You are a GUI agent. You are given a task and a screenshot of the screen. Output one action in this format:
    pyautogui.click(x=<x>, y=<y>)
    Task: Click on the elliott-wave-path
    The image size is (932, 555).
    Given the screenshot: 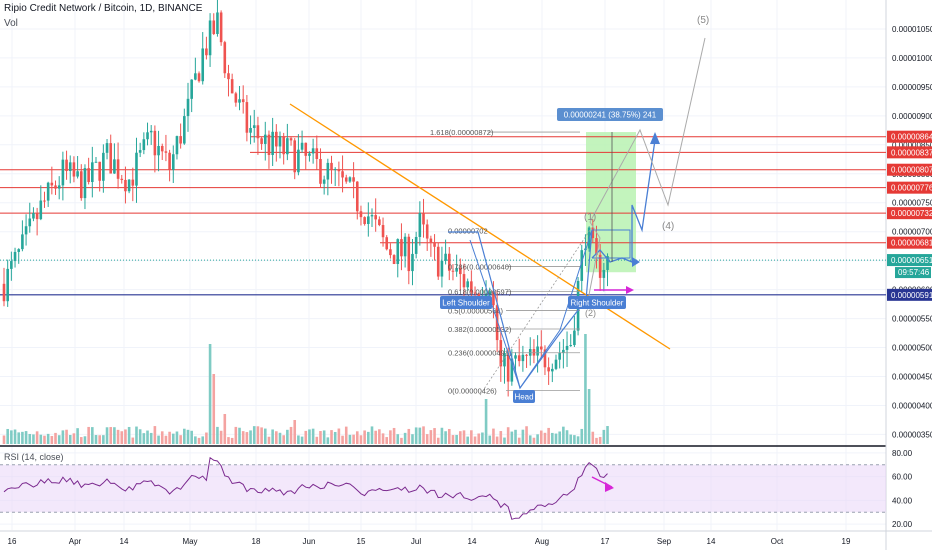 What is the action you would take?
    pyautogui.click(x=646, y=169)
    